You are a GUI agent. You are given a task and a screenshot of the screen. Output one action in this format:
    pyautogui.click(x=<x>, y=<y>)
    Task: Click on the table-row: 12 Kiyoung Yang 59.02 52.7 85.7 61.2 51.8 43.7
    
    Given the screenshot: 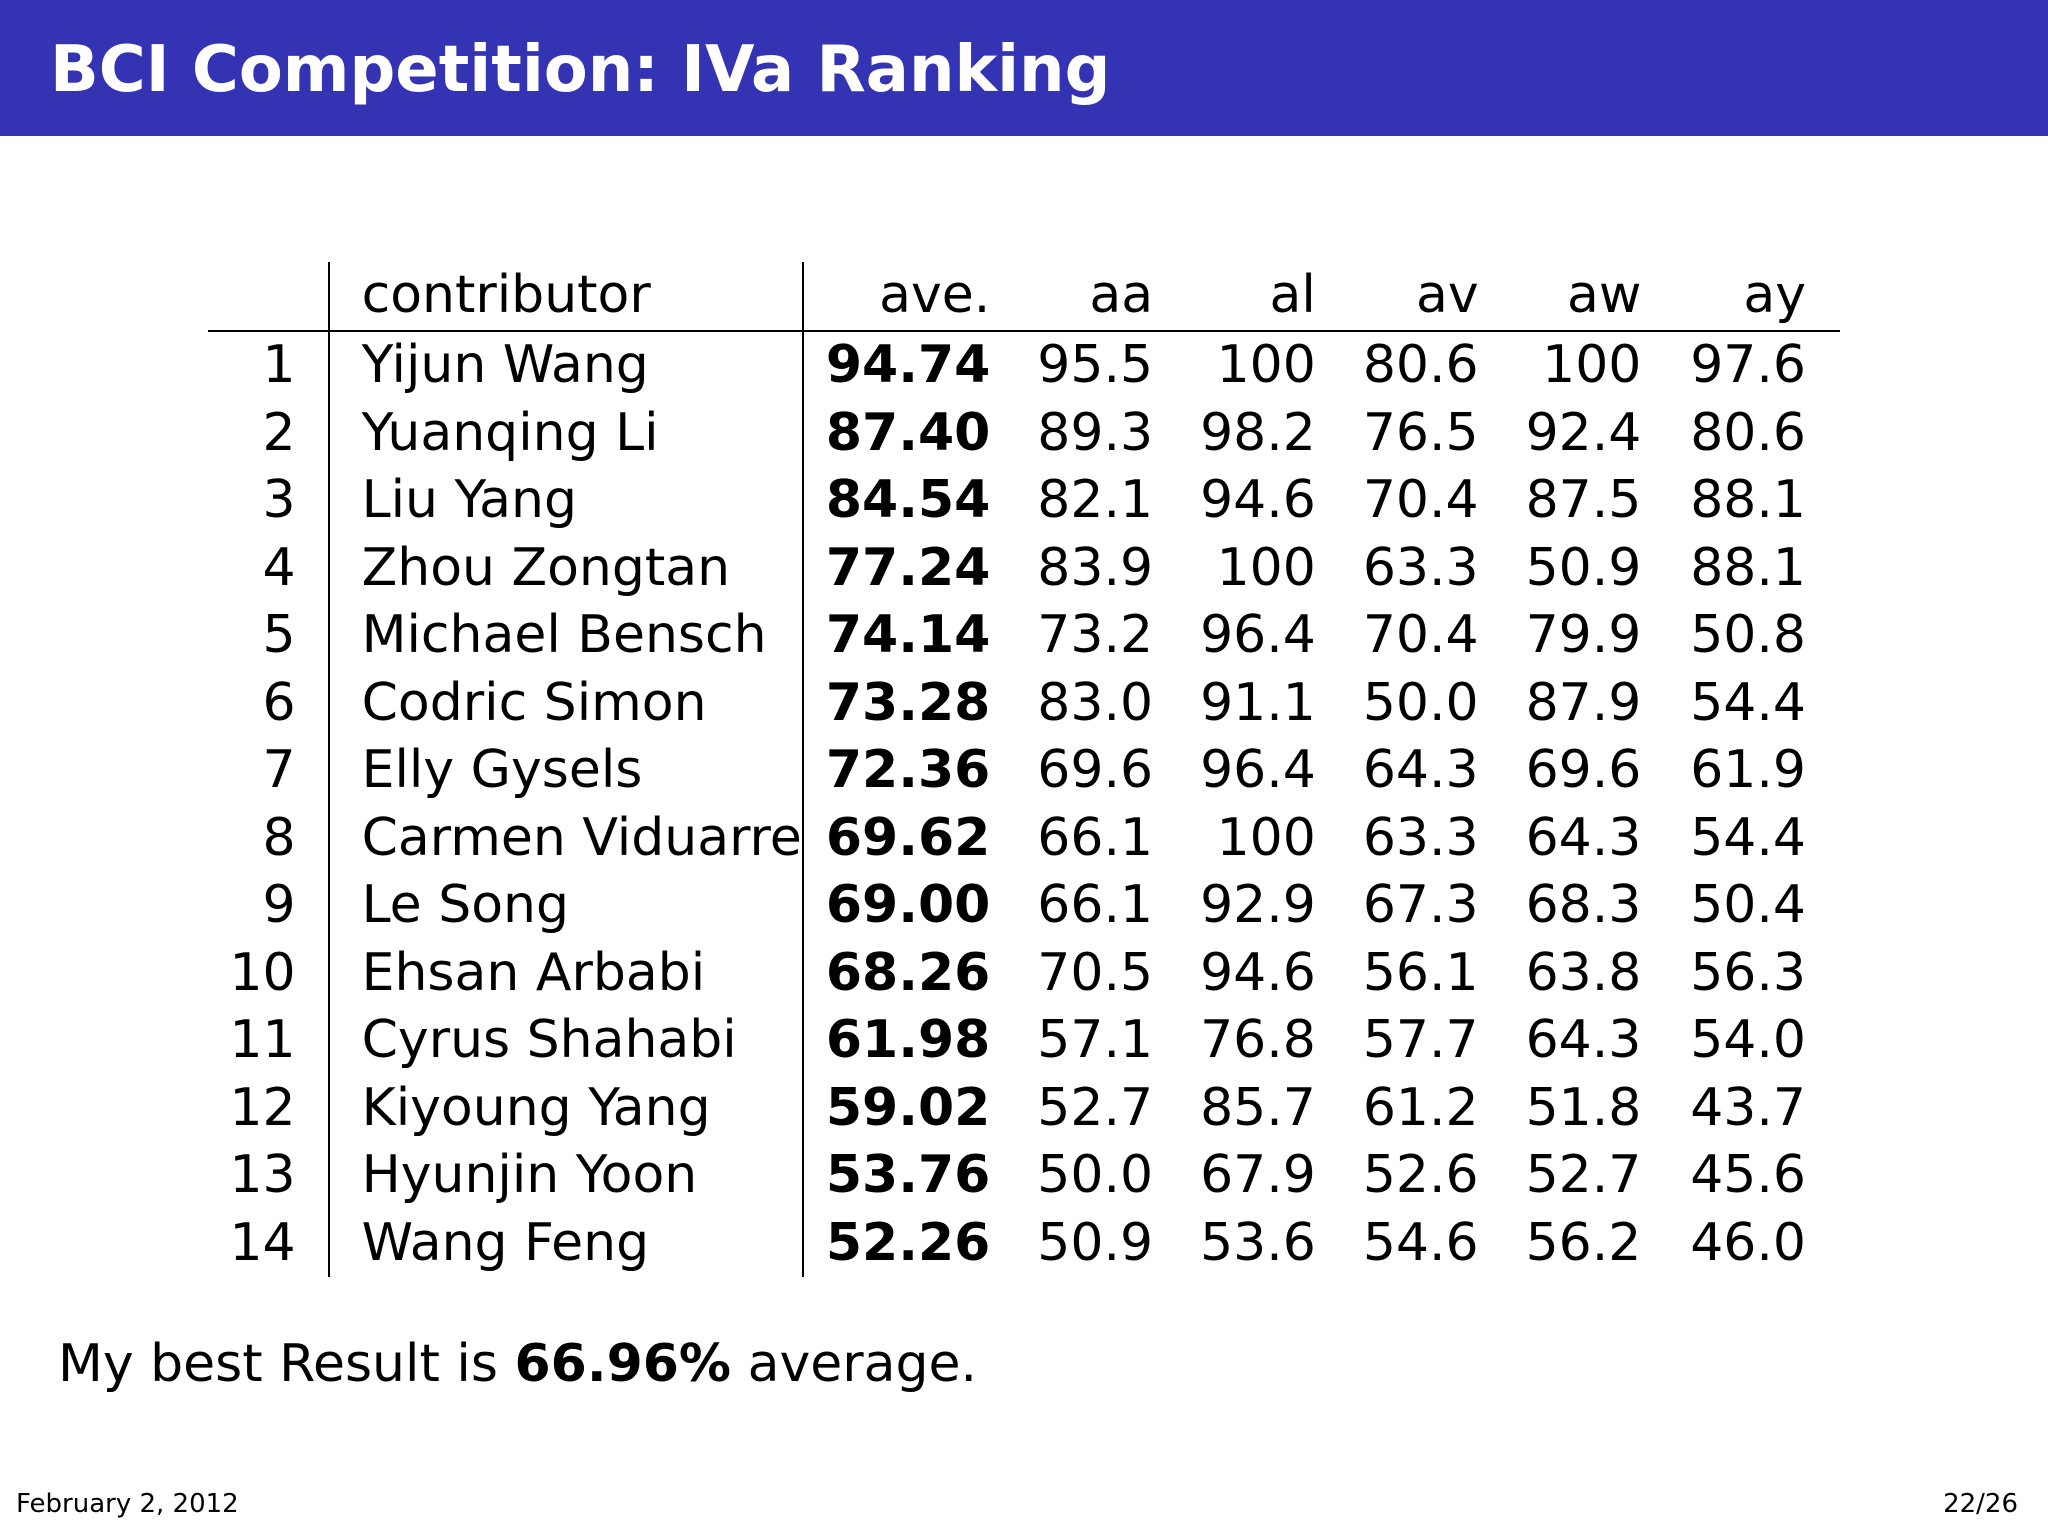 What is the action you would take?
    pyautogui.click(x=1024, y=1108)
    